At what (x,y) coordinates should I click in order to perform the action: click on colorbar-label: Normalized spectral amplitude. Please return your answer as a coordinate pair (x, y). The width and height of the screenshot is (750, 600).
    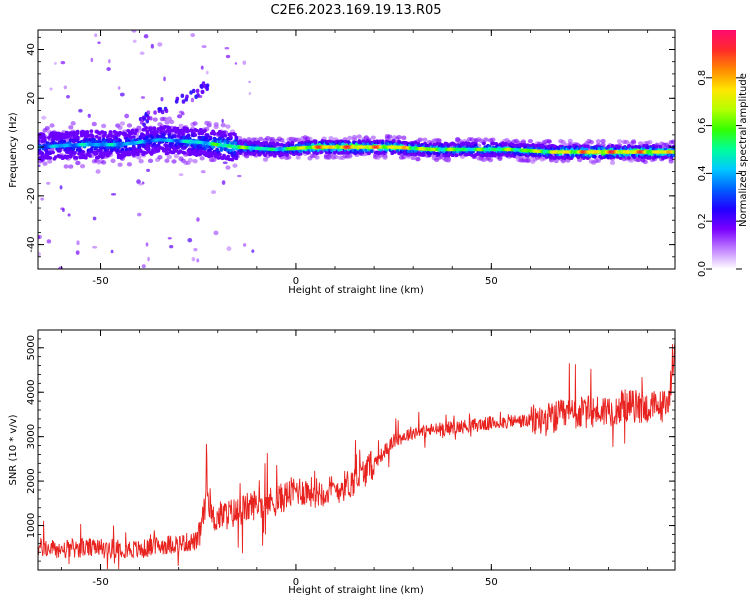
    Looking at the image, I should click on (743, 150).